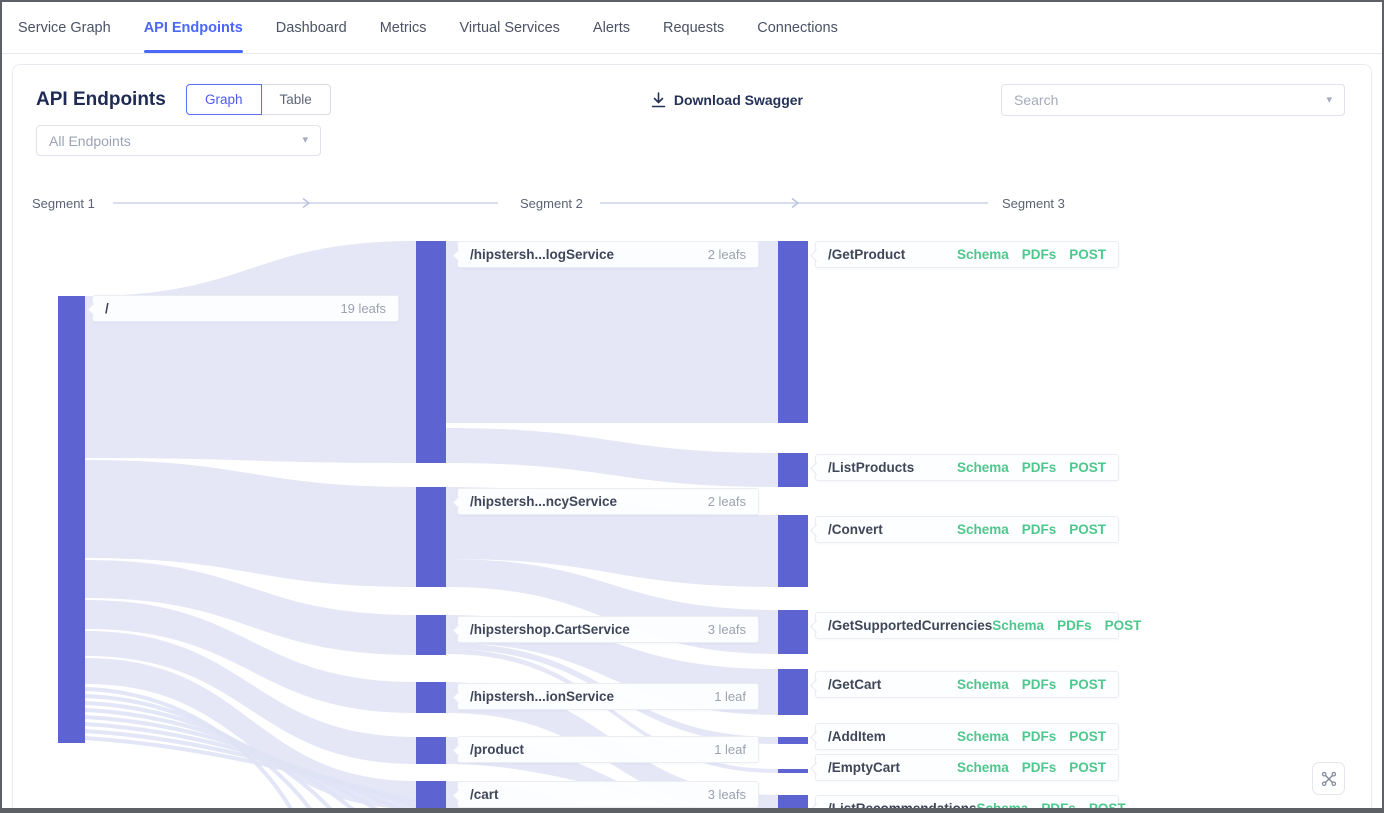 The image size is (1384, 813). I want to click on node-path: /AddItem, so click(857, 736).